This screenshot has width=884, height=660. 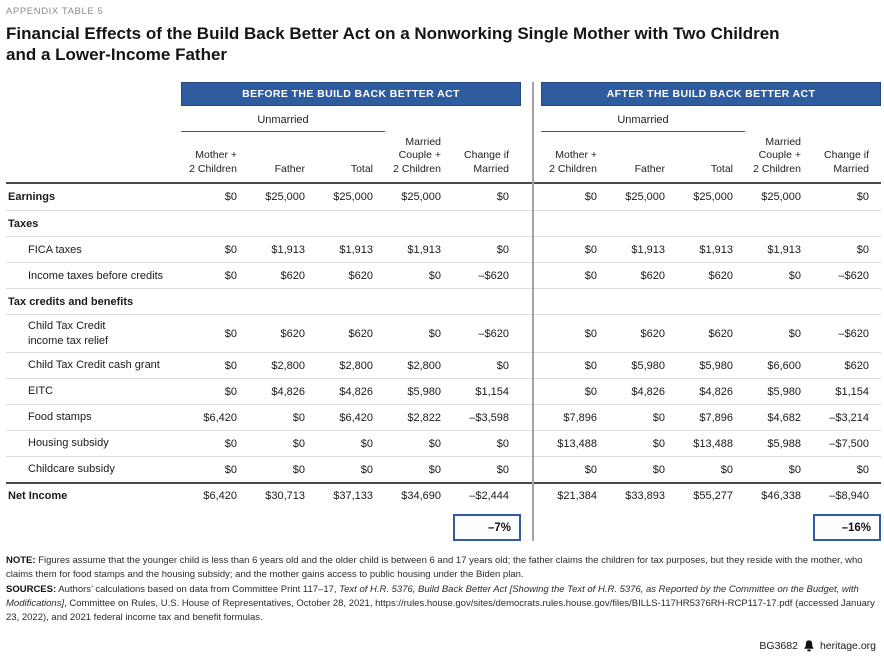 What do you see at coordinates (849, 496) in the screenshot?
I see `cell-value: –$8,940` at bounding box center [849, 496].